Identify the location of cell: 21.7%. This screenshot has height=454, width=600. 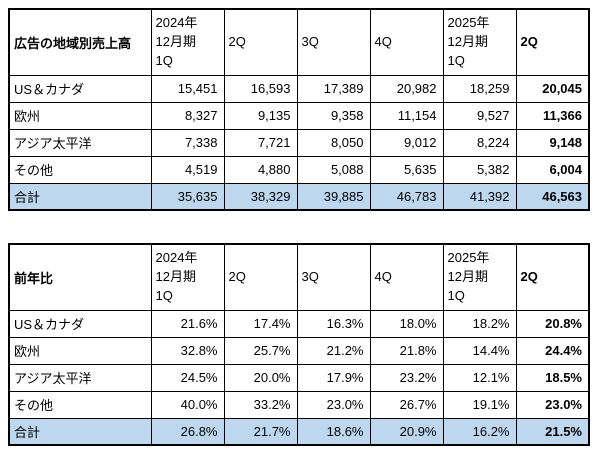
(260, 431).